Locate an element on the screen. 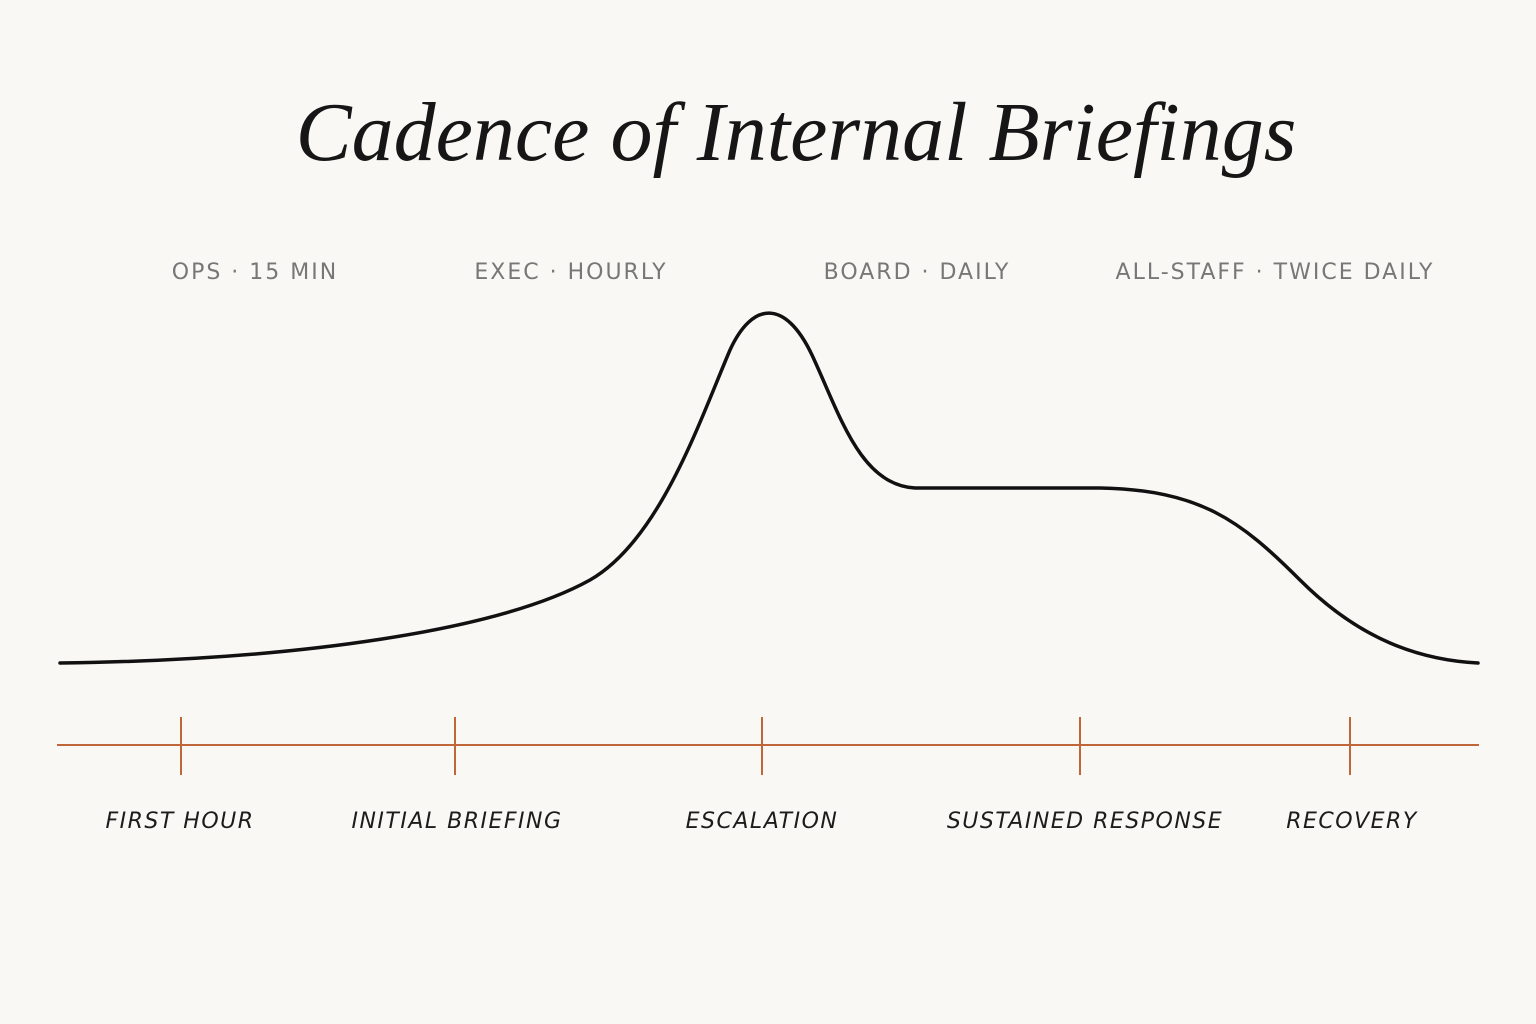 The height and width of the screenshot is (1024, 1536). cadence-label: BOARD · DAILY is located at coordinates (917, 272).